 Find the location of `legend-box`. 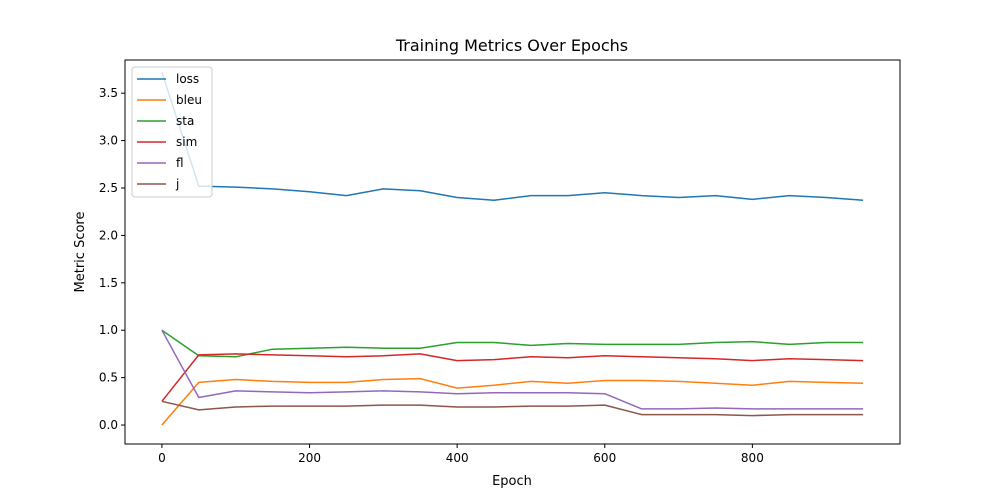

legend-box is located at coordinates (172, 132).